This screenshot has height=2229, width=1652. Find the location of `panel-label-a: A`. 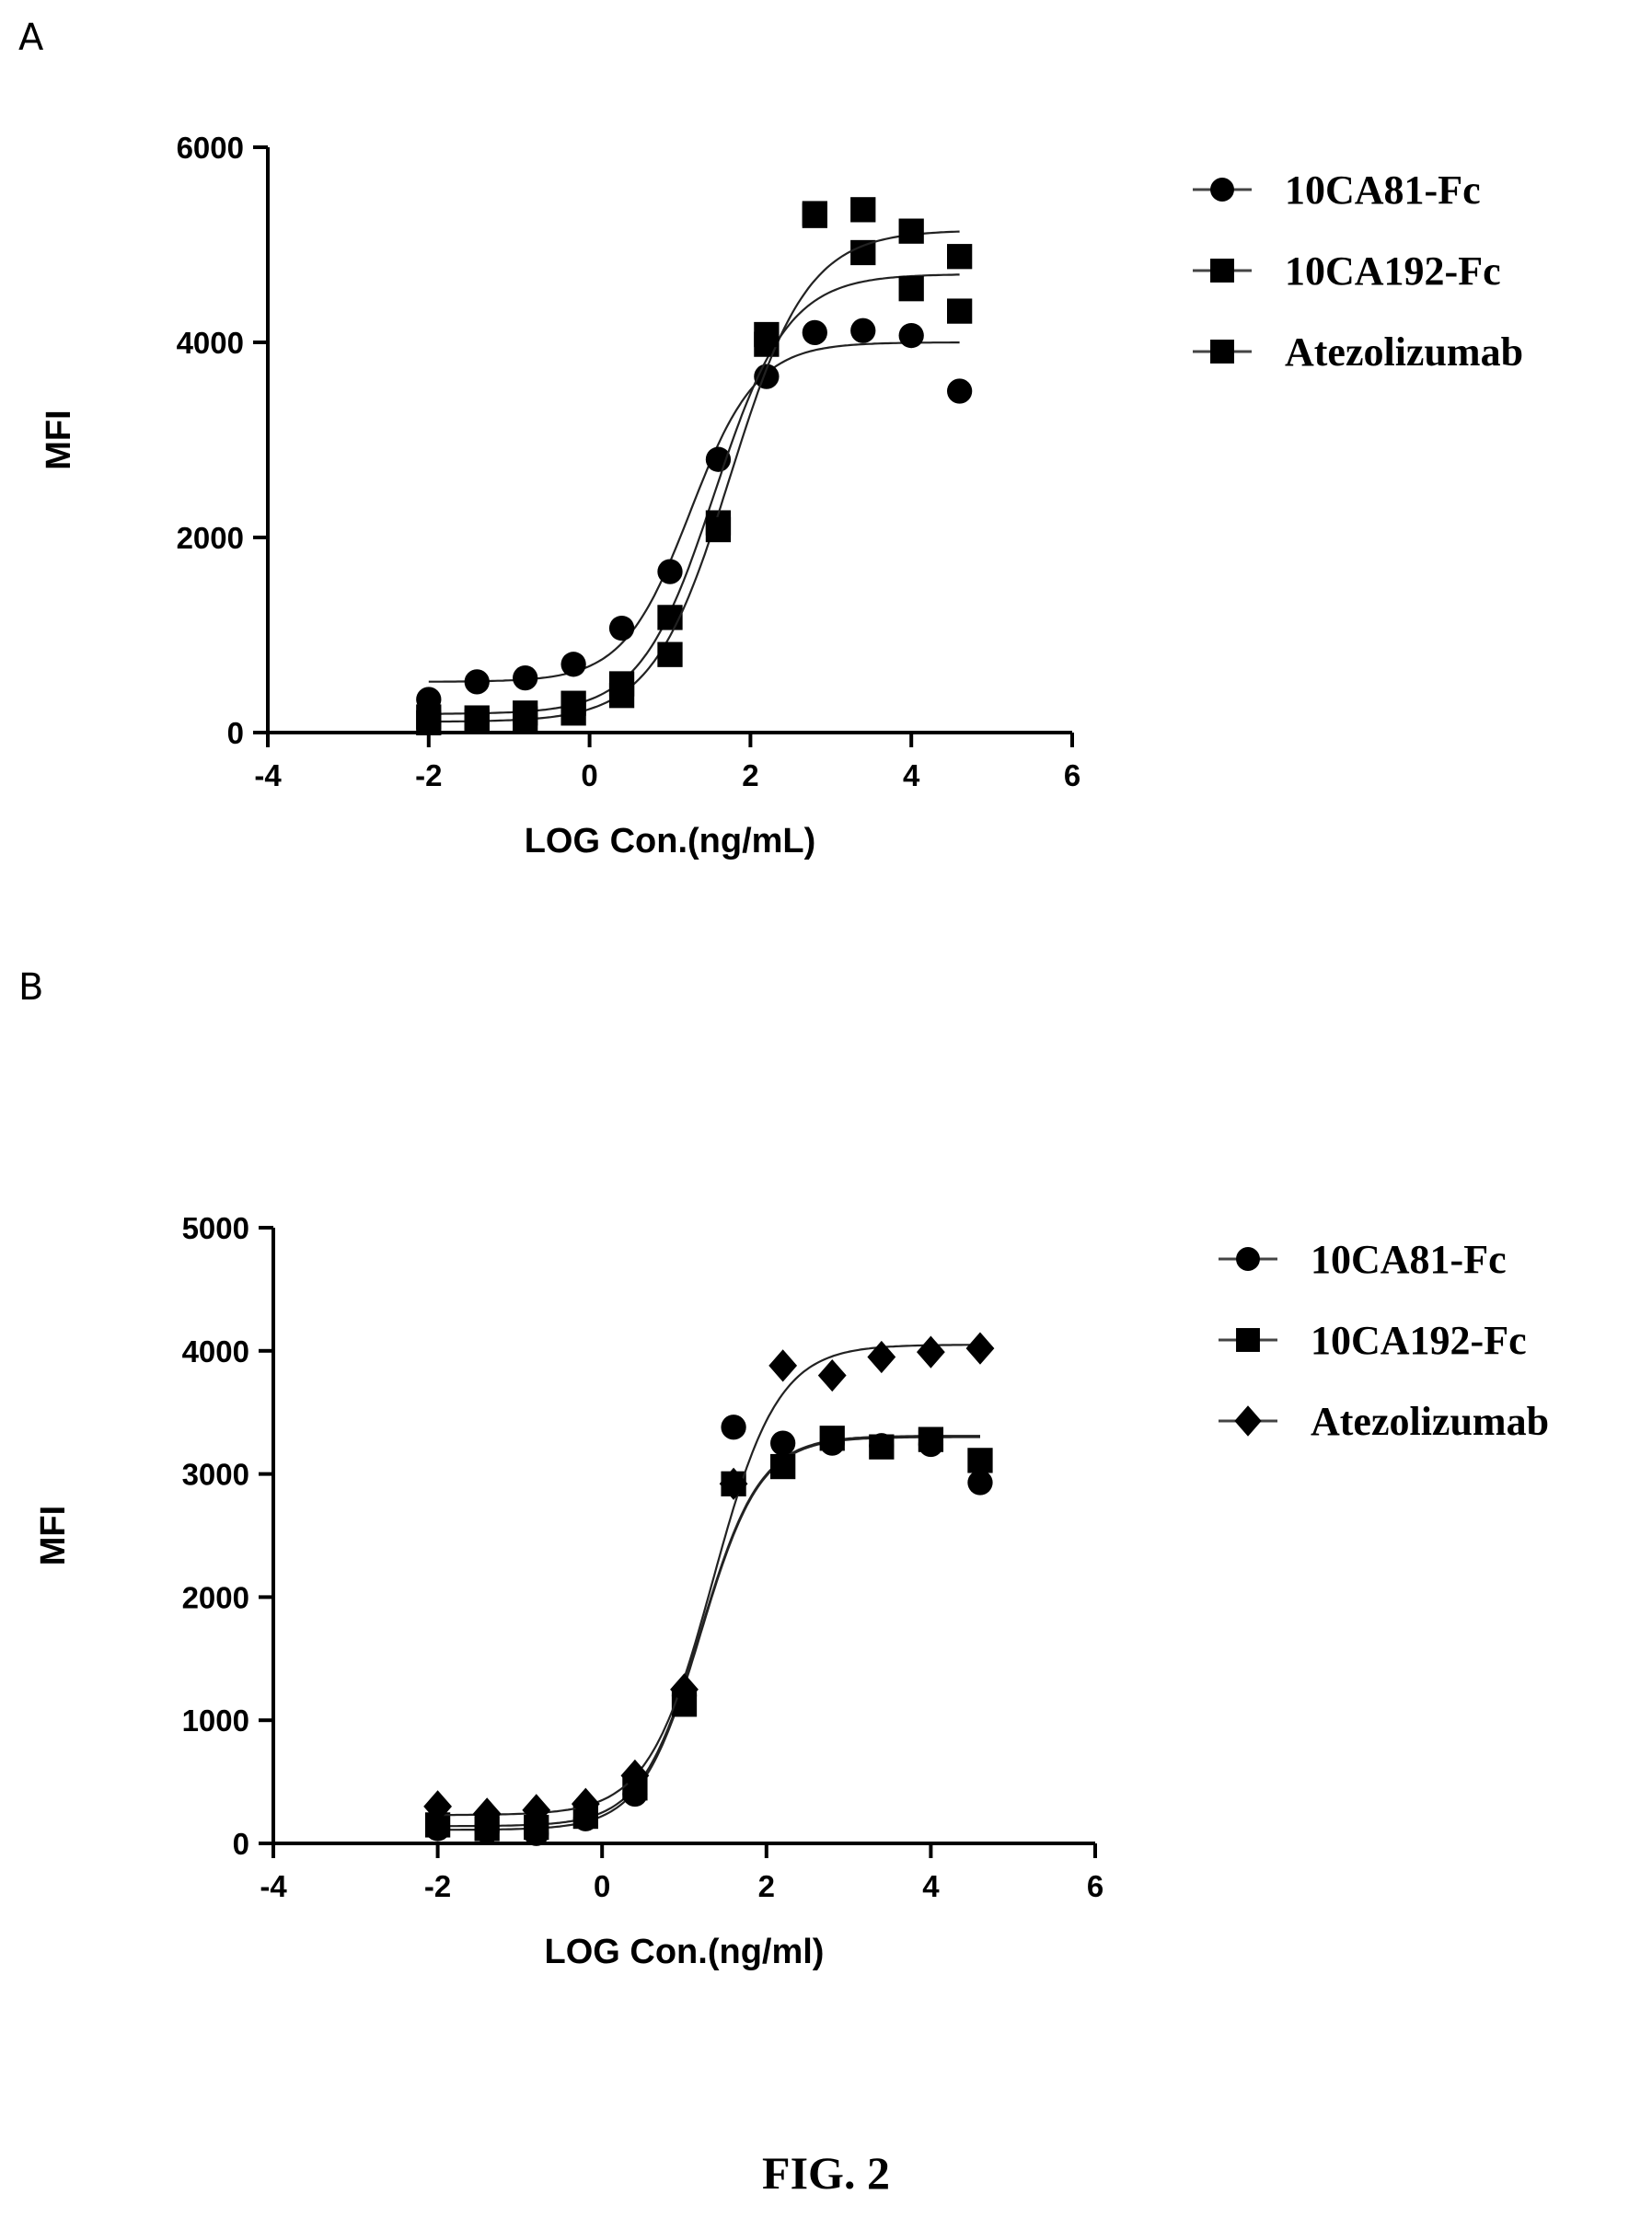

panel-label-a: A is located at coordinates (31, 38).